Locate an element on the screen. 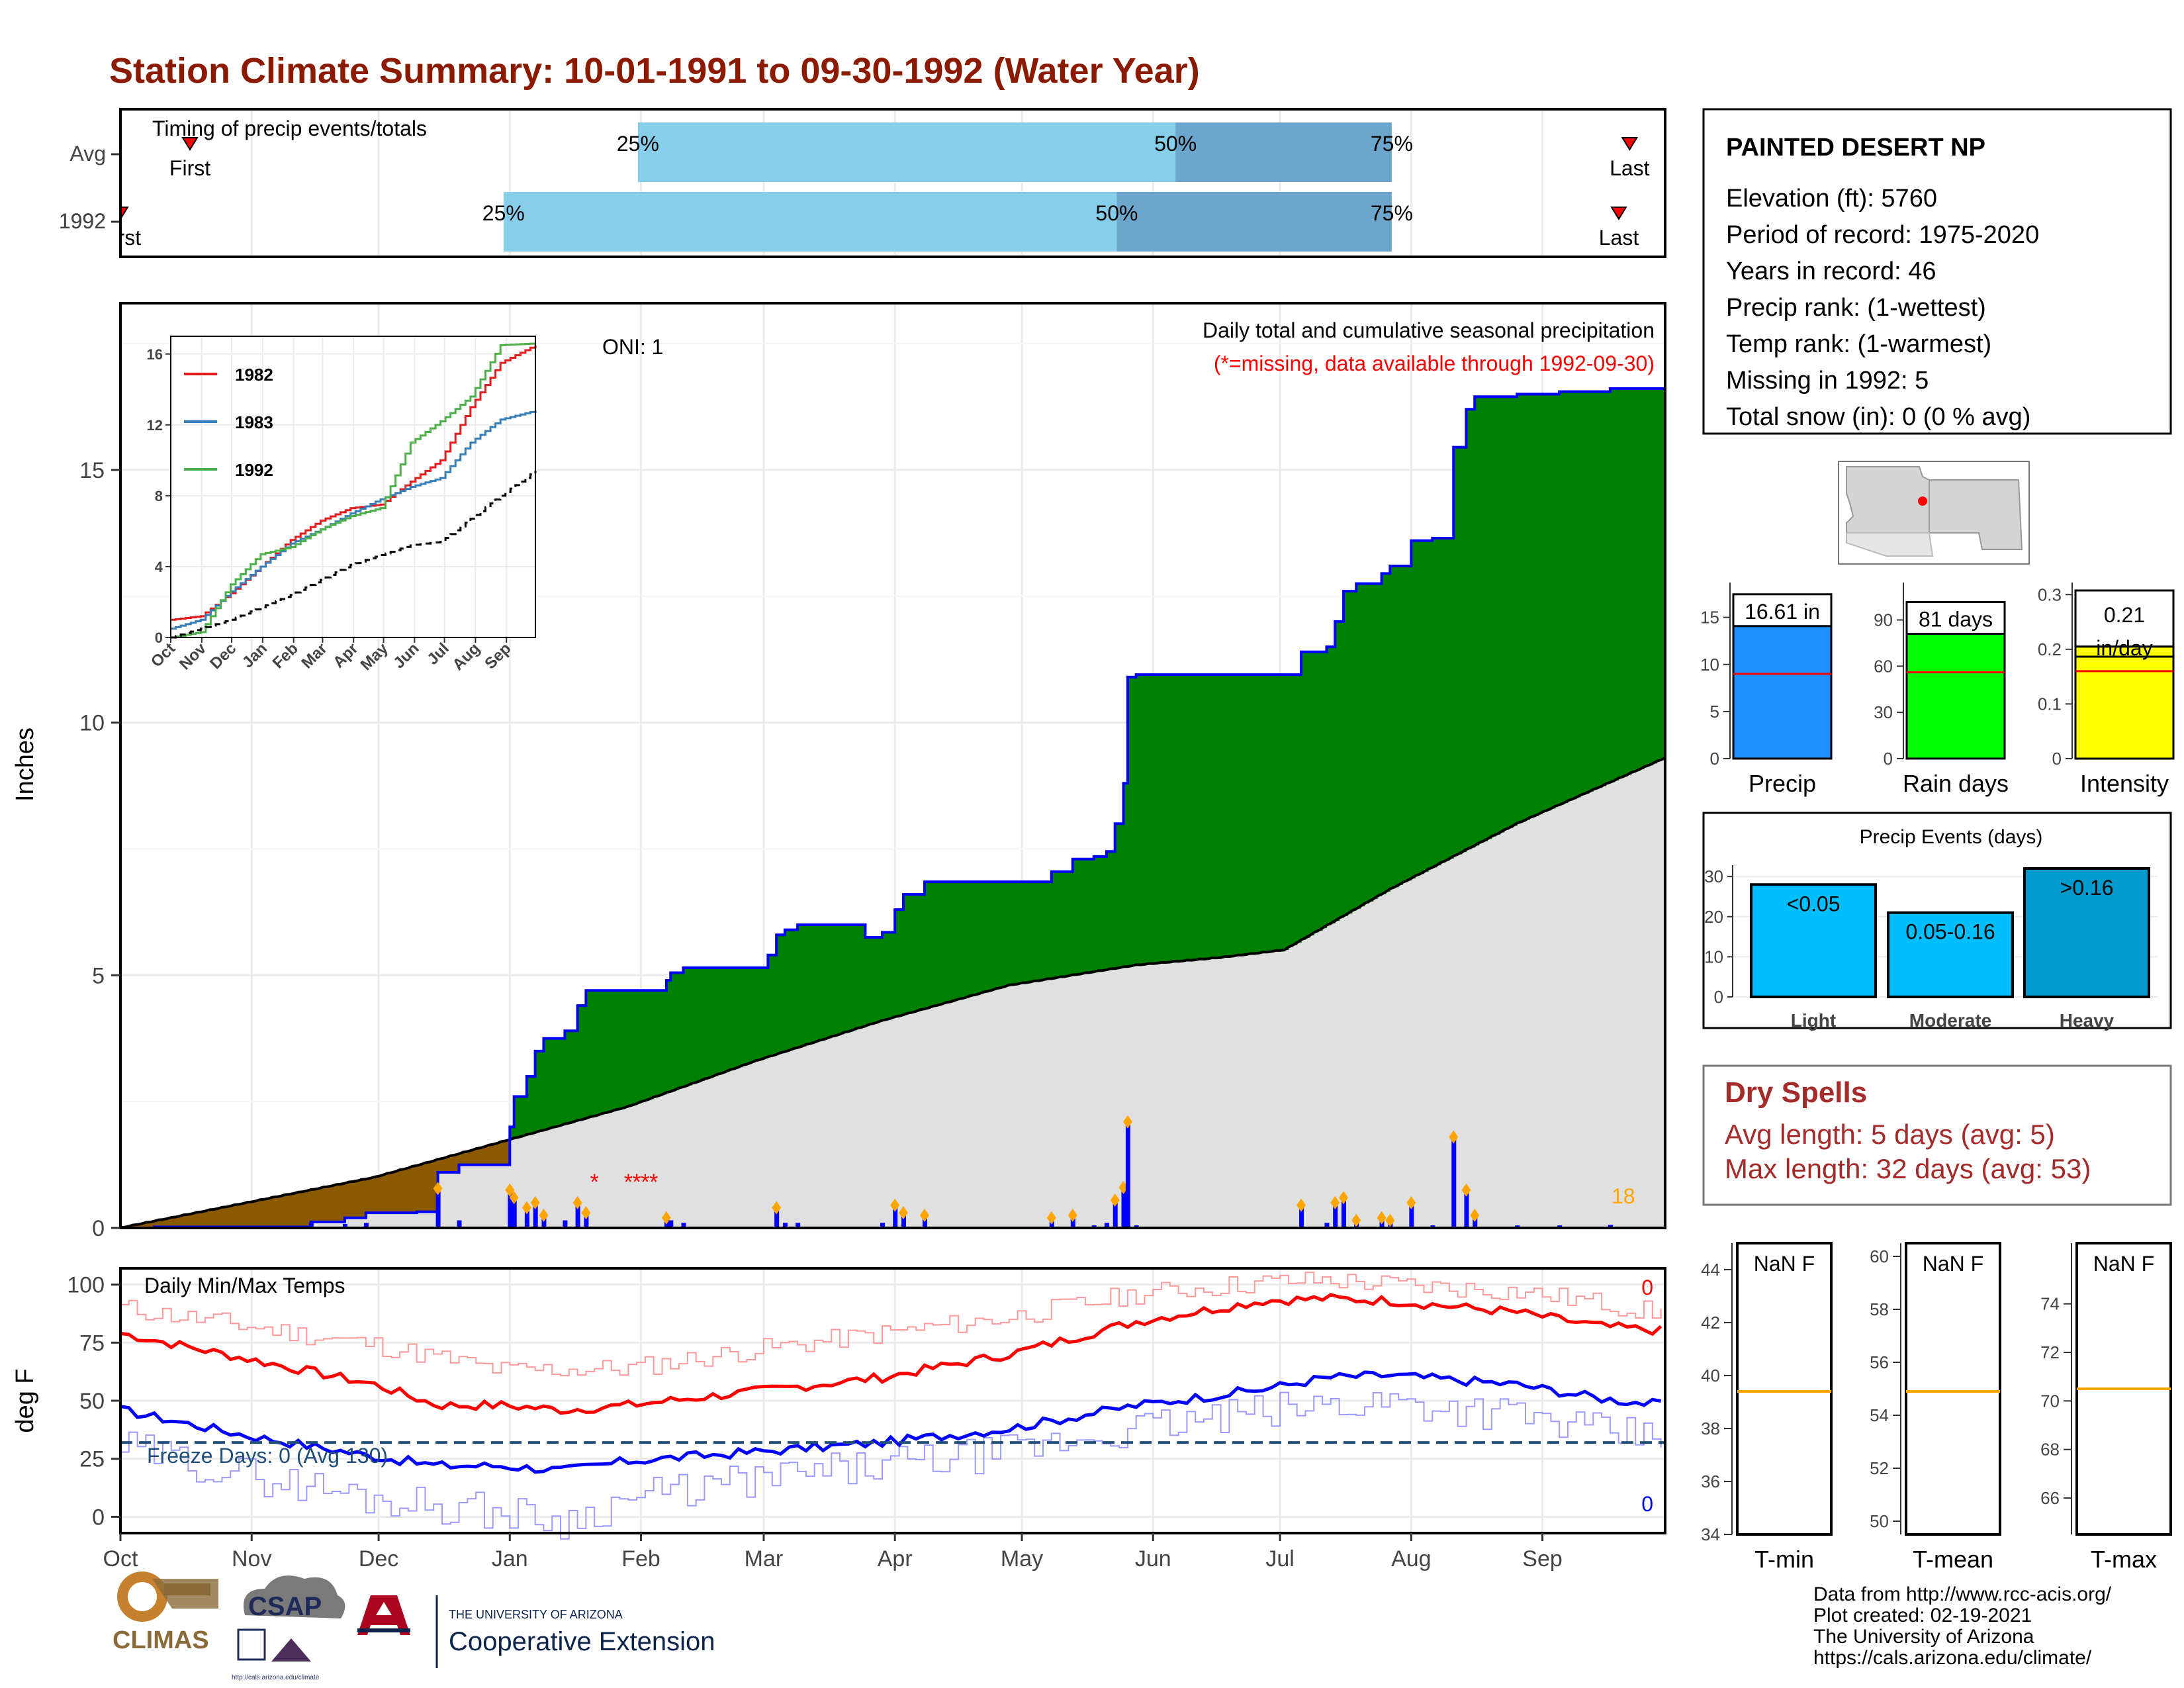 The width and height of the screenshot is (2184, 1688). temp-panel-ytick-label: 70 is located at coordinates (2050, 1401).